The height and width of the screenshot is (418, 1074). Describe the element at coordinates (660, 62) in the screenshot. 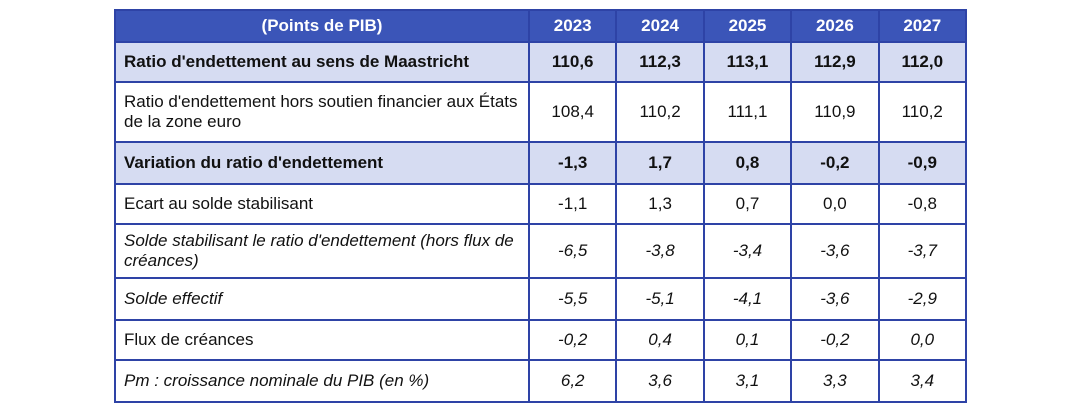

I see `row-value: 112,3` at that location.